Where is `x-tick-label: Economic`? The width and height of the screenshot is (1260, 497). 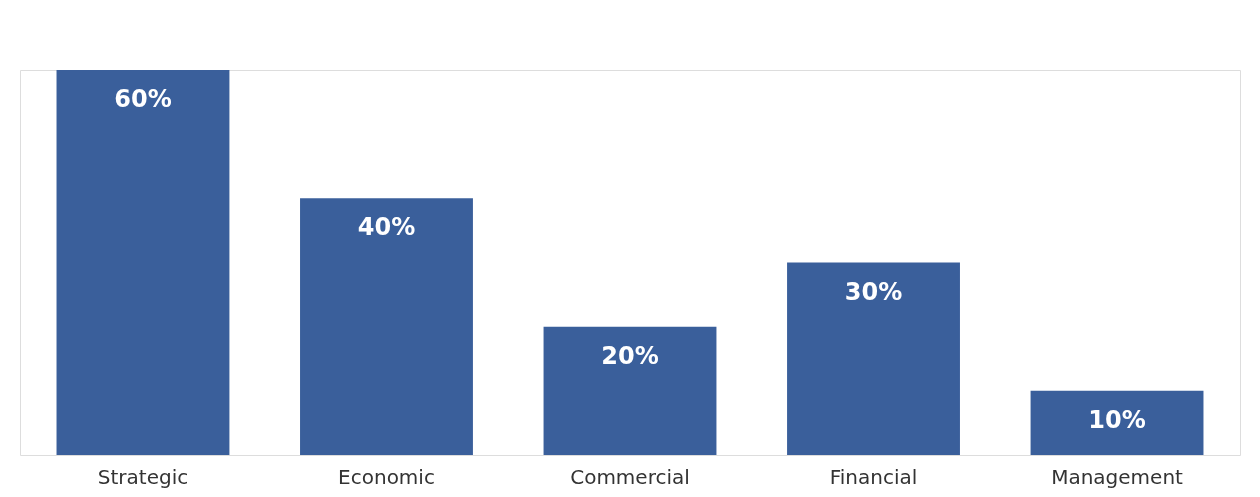
x-tick-label: Economic is located at coordinates (386, 476).